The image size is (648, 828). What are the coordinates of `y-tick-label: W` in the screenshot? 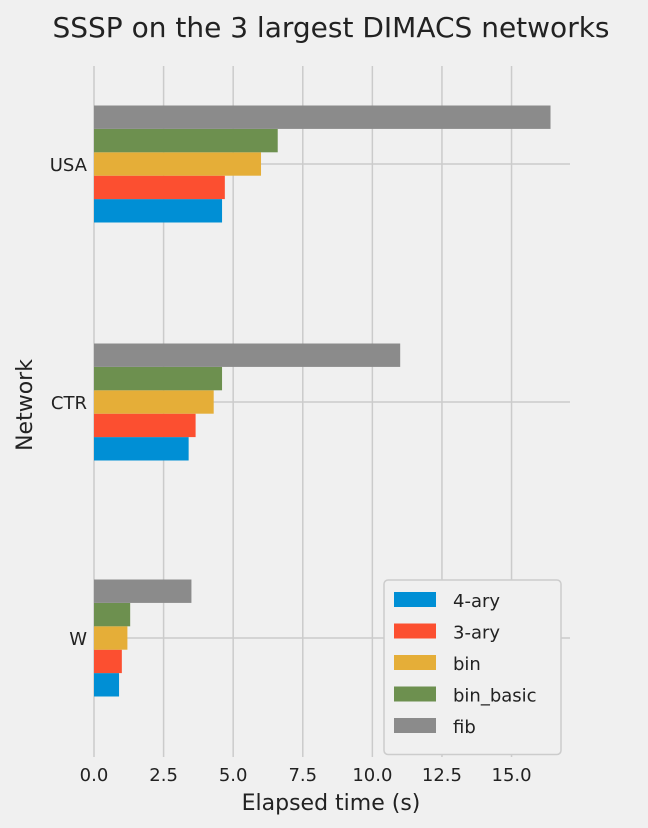 It's located at (78, 639).